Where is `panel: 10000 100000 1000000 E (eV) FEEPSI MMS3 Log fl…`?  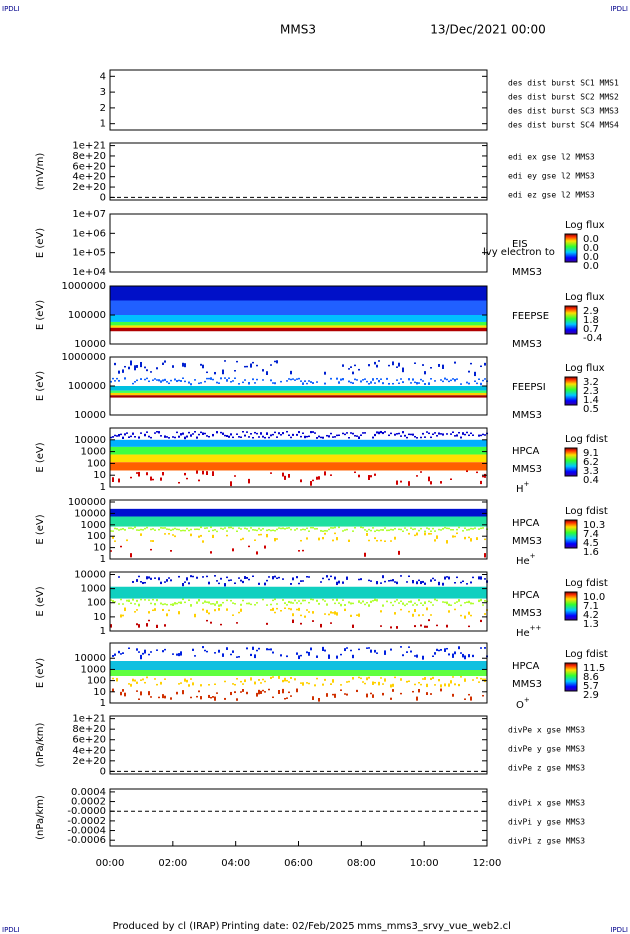
panel: 10000 100000 1000000 E (eV) FEEPSI MMS3 Log fl… is located at coordinates (320, 386).